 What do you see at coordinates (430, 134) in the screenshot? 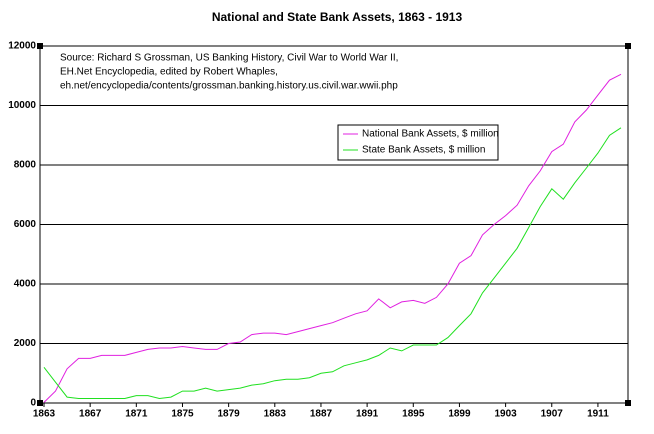
I see `legend-label: National Bank Assets, $ million` at bounding box center [430, 134].